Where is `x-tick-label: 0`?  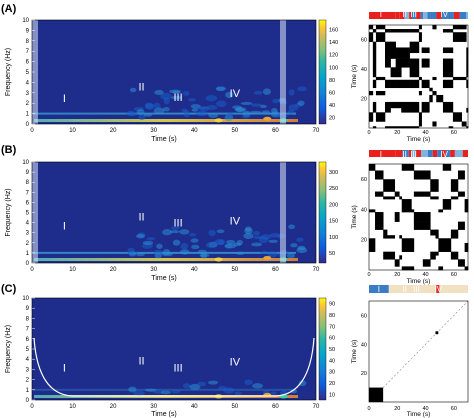 x-tick-label: 0 is located at coordinates (368, 275).